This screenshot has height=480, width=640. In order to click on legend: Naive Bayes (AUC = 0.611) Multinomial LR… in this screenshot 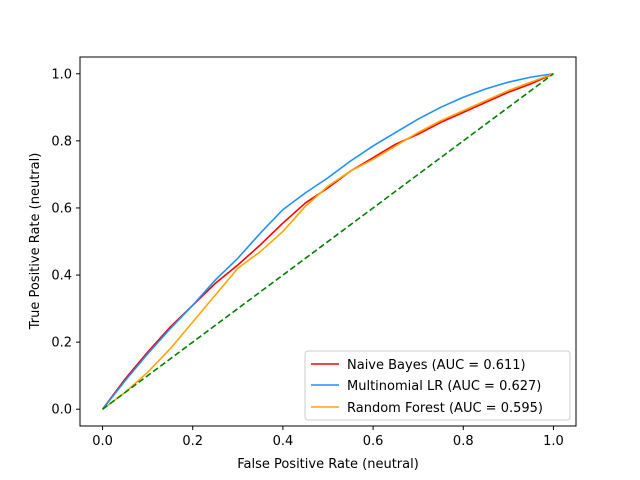, I will do `click(437, 385)`.